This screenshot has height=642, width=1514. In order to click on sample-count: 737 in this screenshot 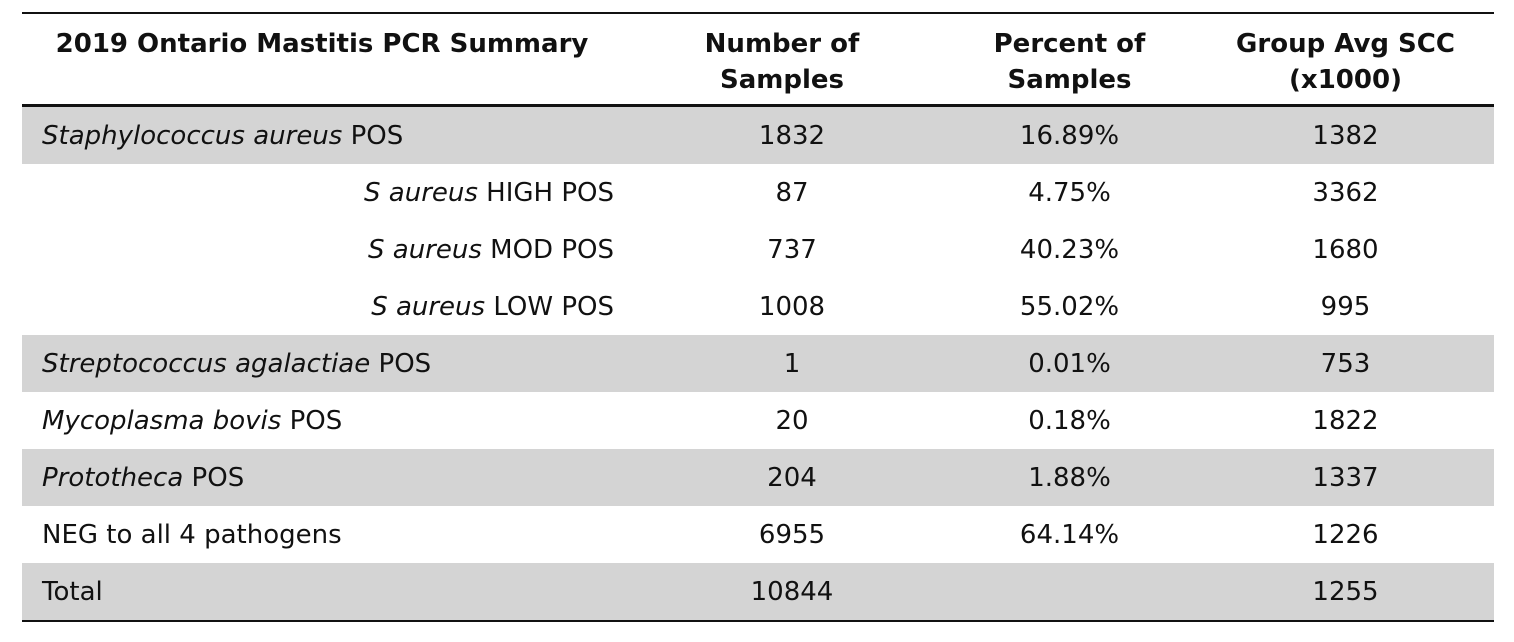, I will do `click(792, 249)`.